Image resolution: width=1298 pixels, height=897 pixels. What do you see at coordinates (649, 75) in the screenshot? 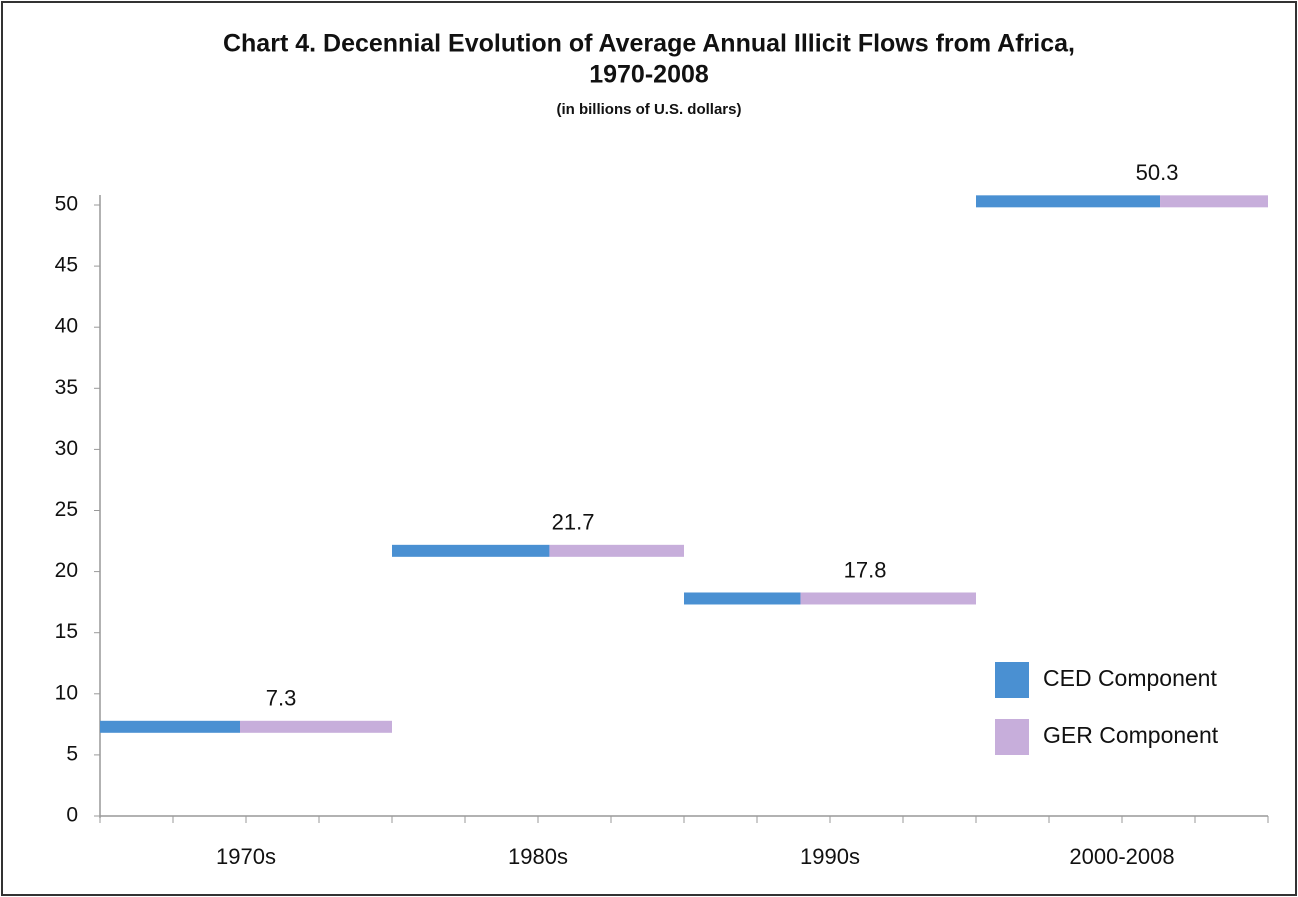
I see `chart-title-line2: 1970-2008` at bounding box center [649, 75].